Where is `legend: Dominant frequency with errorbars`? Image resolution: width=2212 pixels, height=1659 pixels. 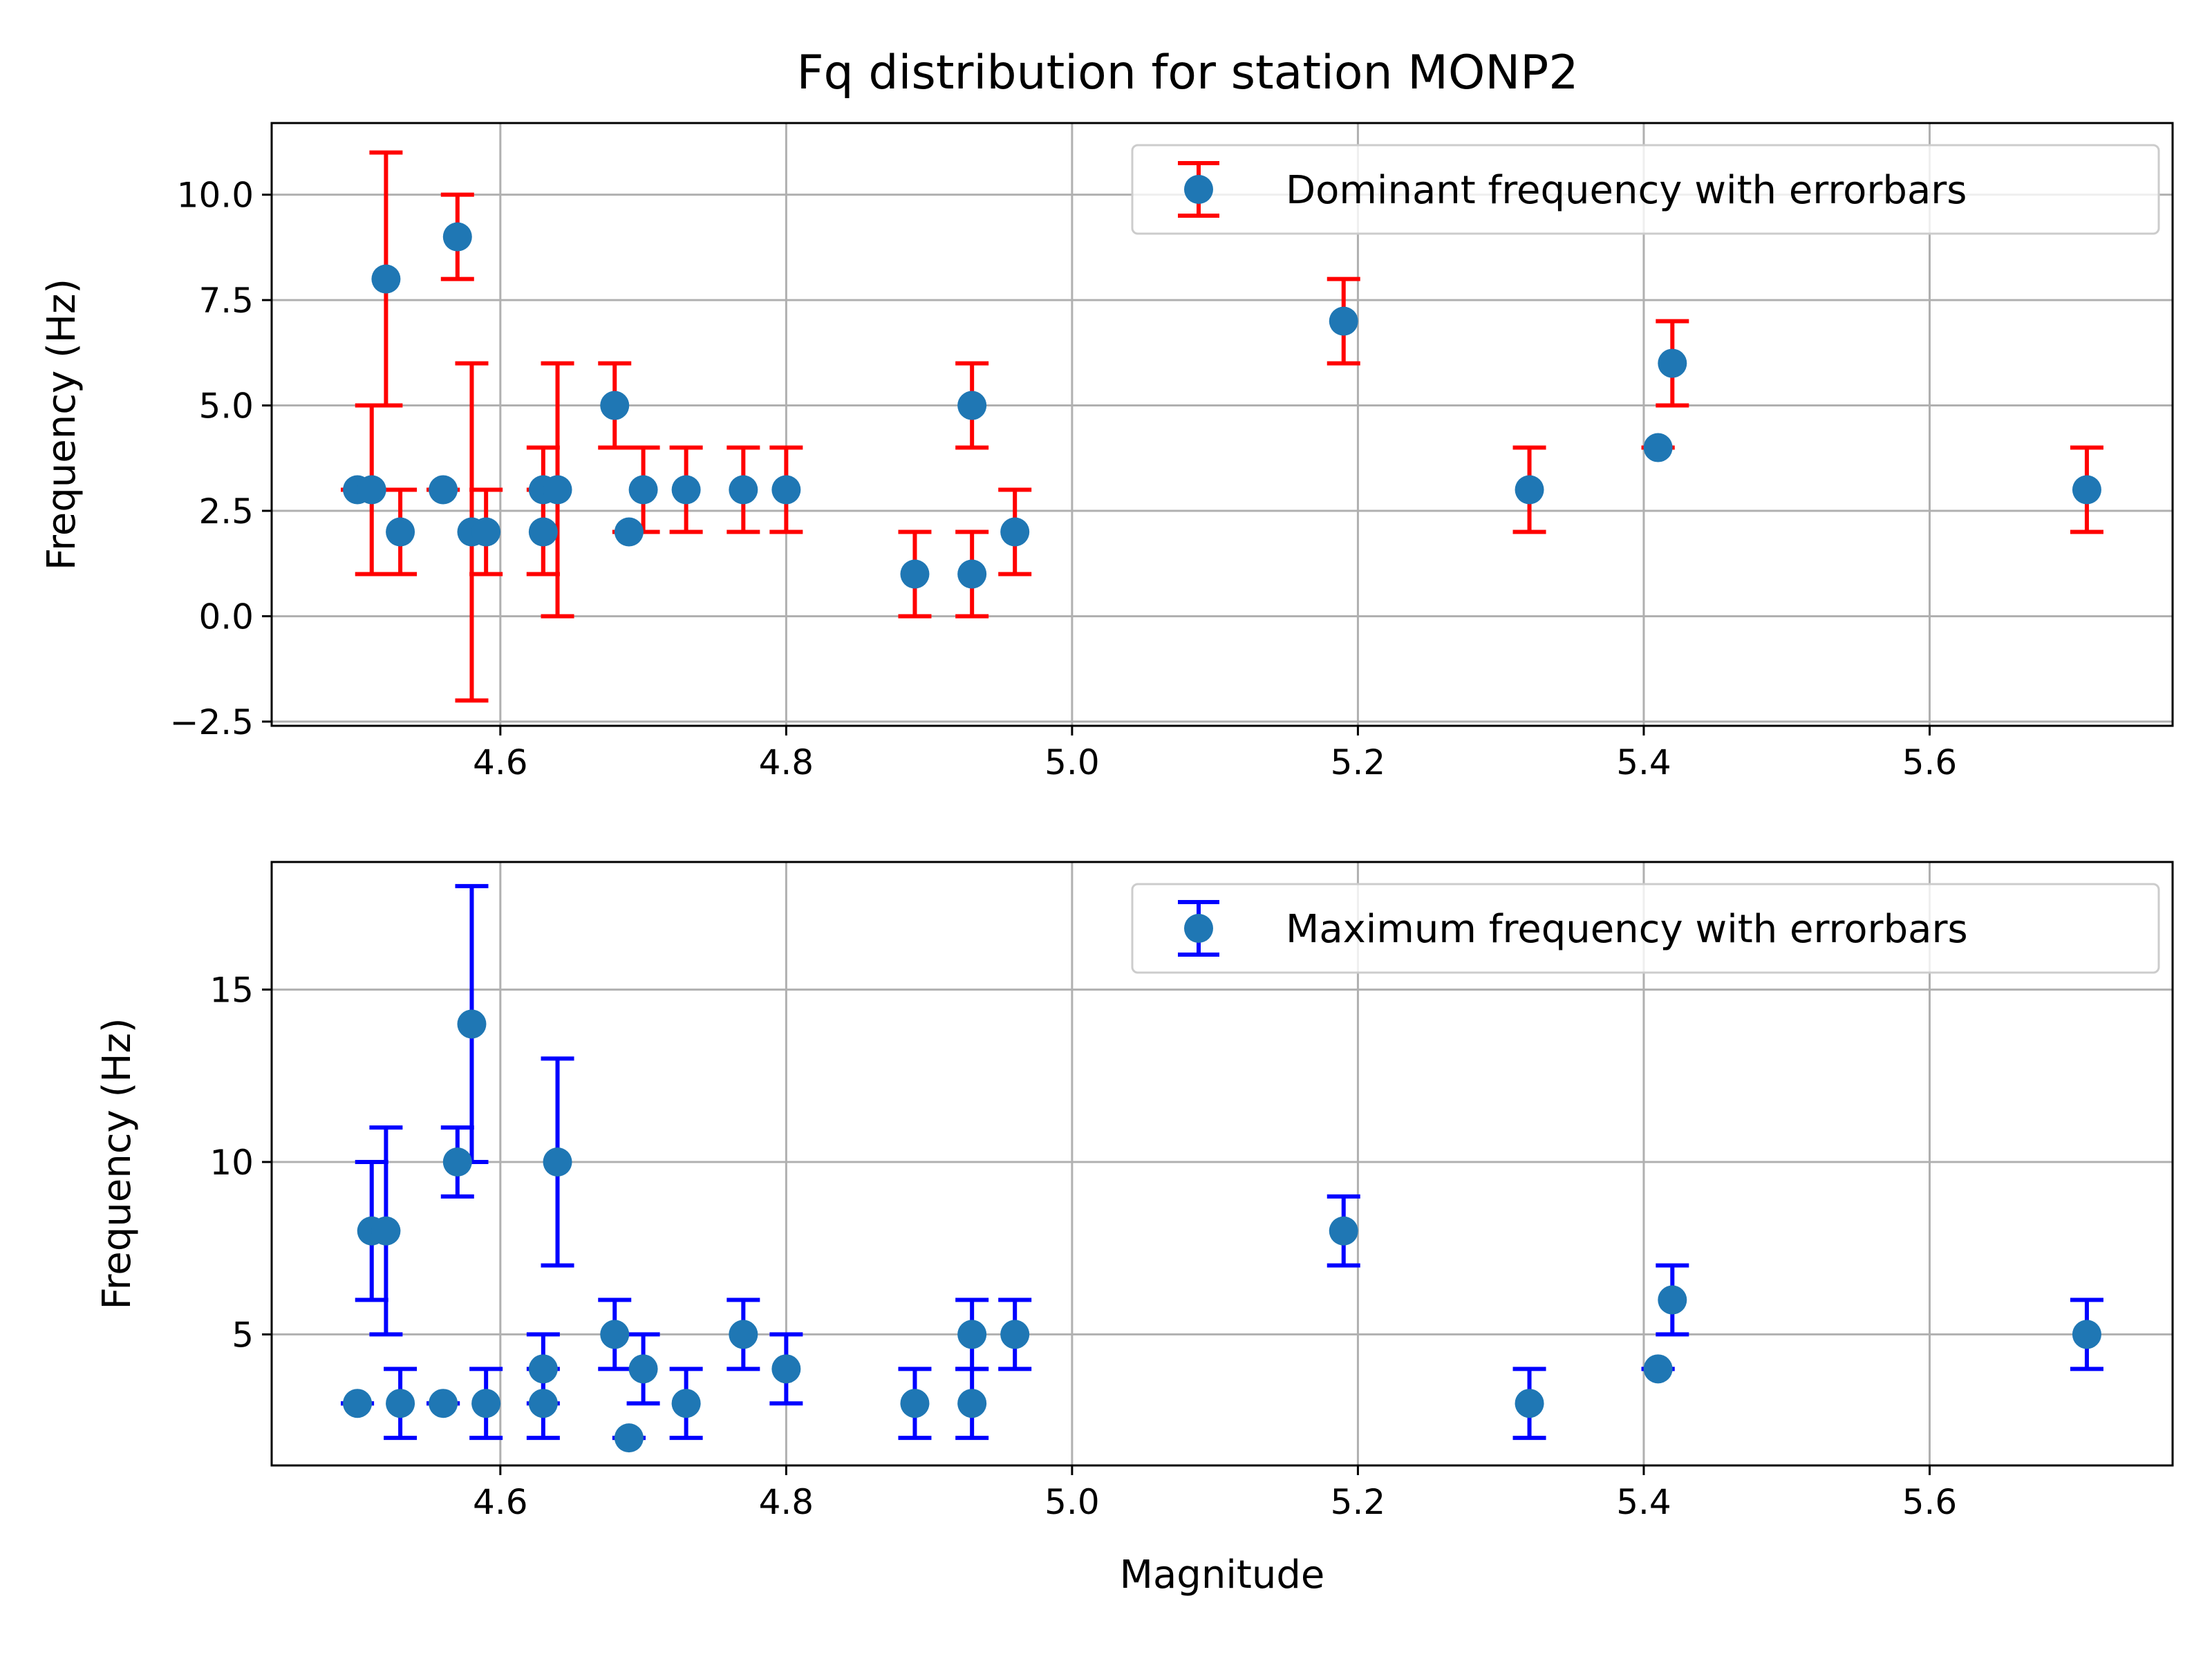 legend: Dominant frequency with errorbars is located at coordinates (1645, 190).